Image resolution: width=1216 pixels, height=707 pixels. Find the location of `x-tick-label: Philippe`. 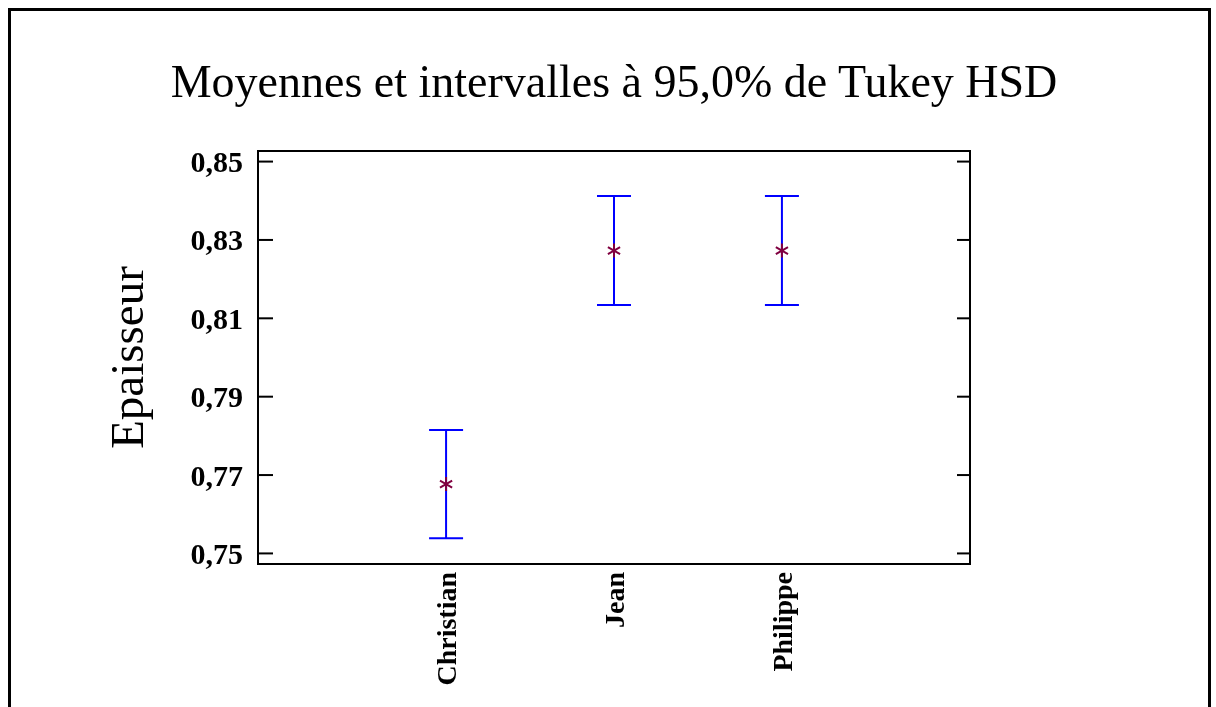

x-tick-label: Philippe is located at coordinates (782, 622).